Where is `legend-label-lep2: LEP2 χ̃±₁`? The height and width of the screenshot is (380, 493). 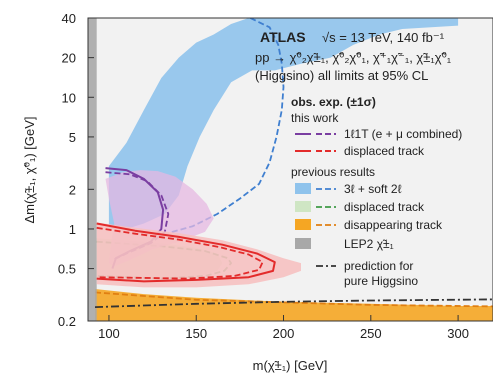 legend-label-lep2: LEP2 χ̃±₁ is located at coordinates (369, 244).